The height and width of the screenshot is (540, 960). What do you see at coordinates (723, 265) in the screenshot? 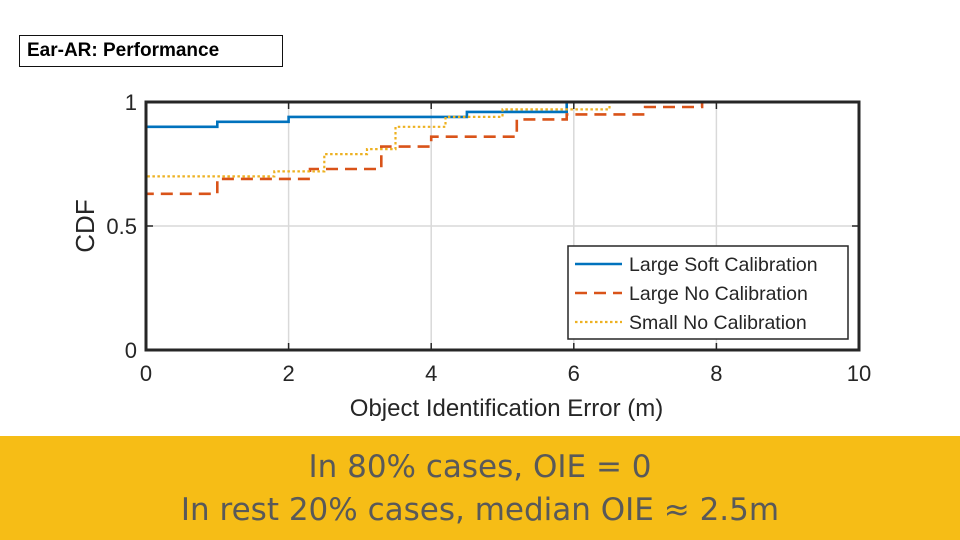
I see `legend-label-1: Large Soft Calibration` at bounding box center [723, 265].